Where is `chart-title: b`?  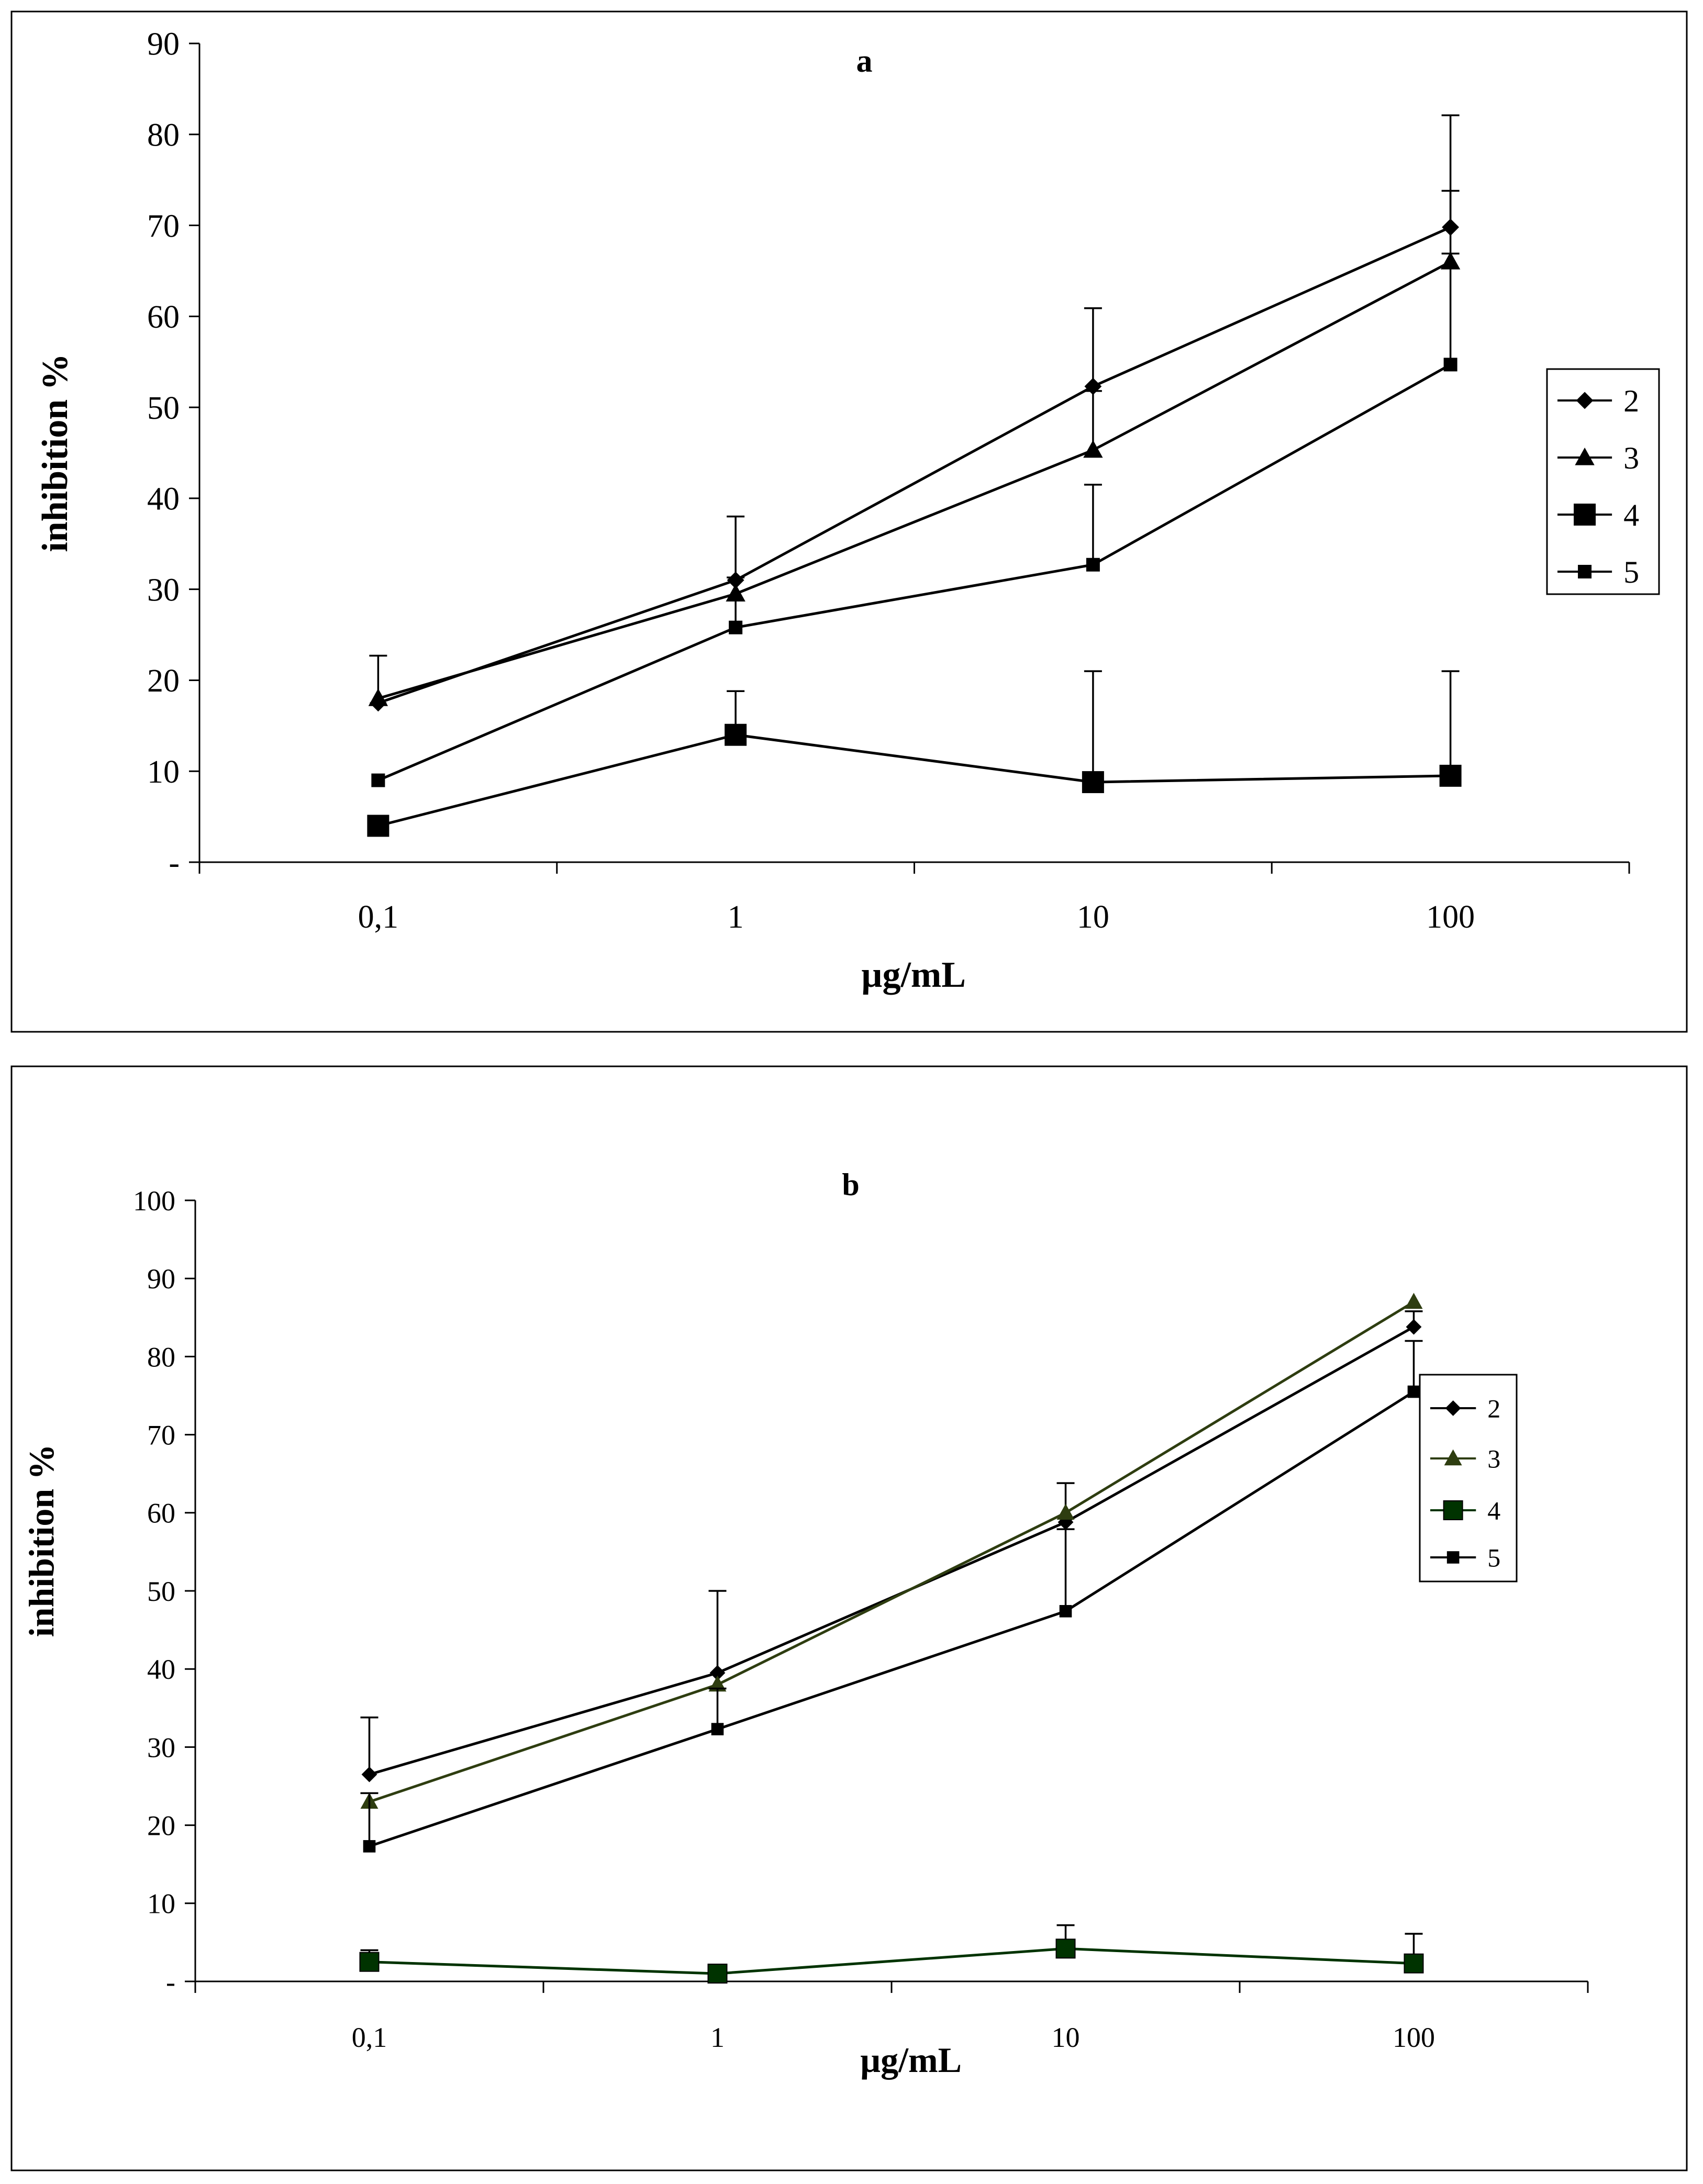
chart-title: b is located at coordinates (850, 1185).